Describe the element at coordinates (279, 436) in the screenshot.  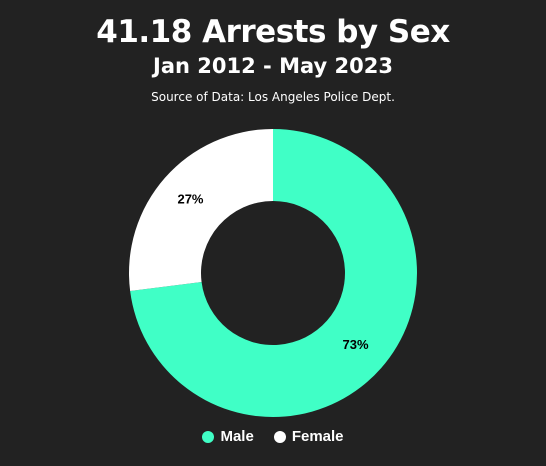
I see `legend-swatch-female` at that location.